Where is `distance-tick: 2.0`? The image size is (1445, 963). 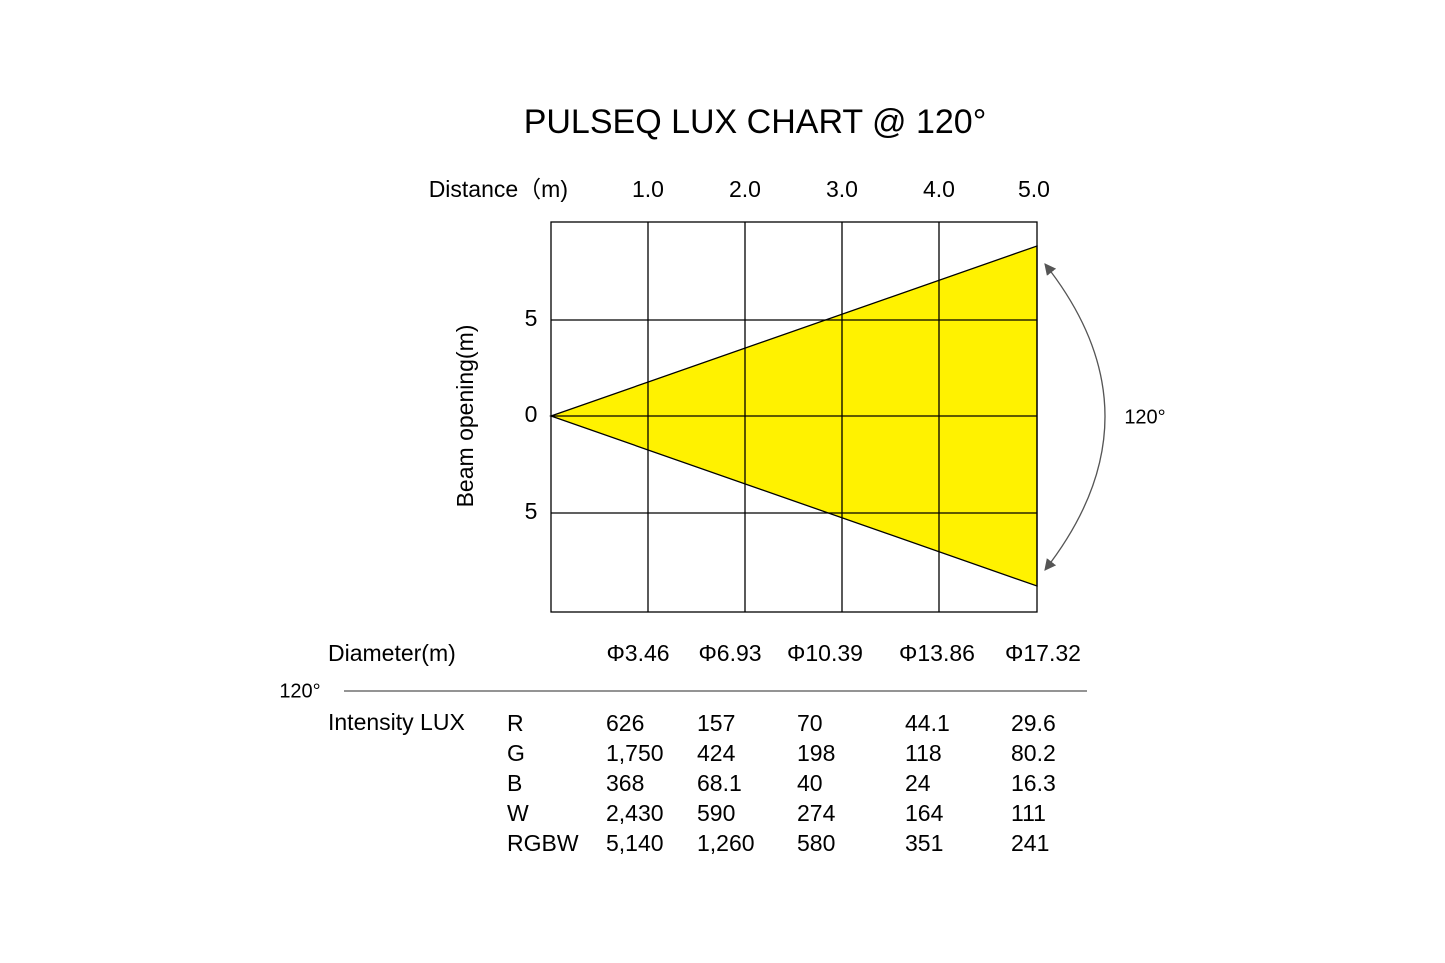 distance-tick: 2.0 is located at coordinates (745, 189).